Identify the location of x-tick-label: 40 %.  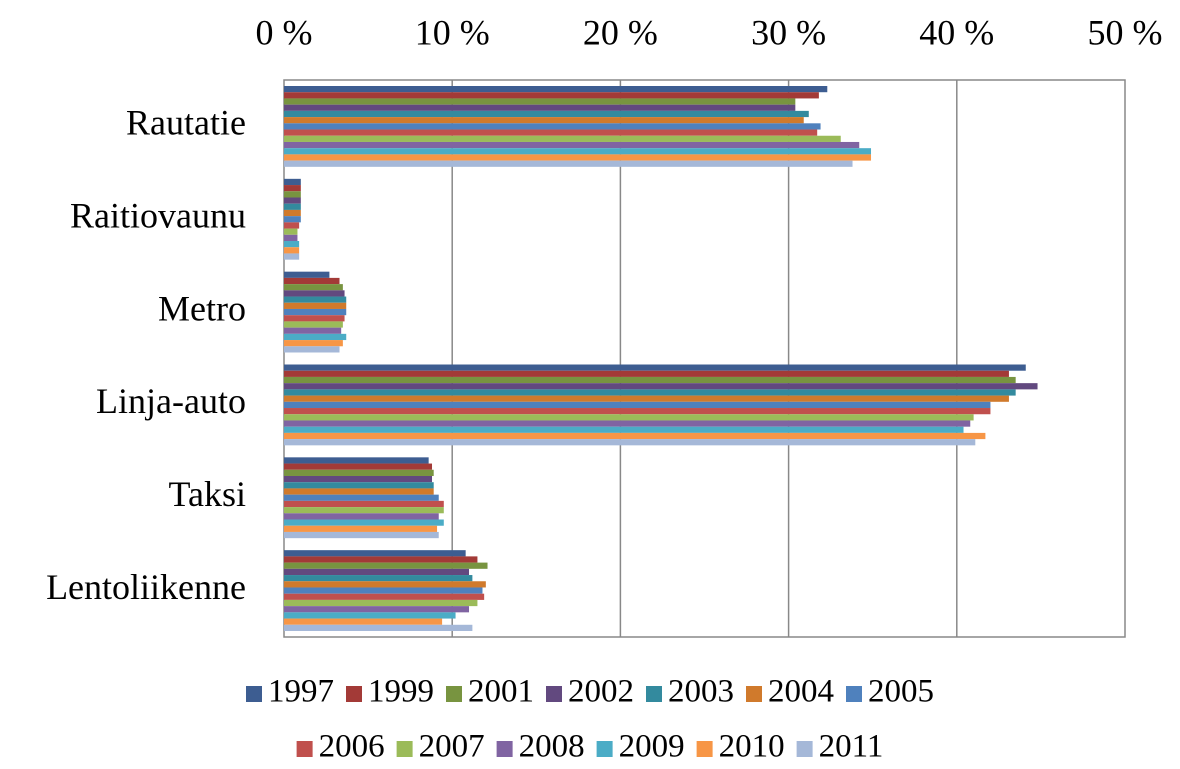
(956, 32).